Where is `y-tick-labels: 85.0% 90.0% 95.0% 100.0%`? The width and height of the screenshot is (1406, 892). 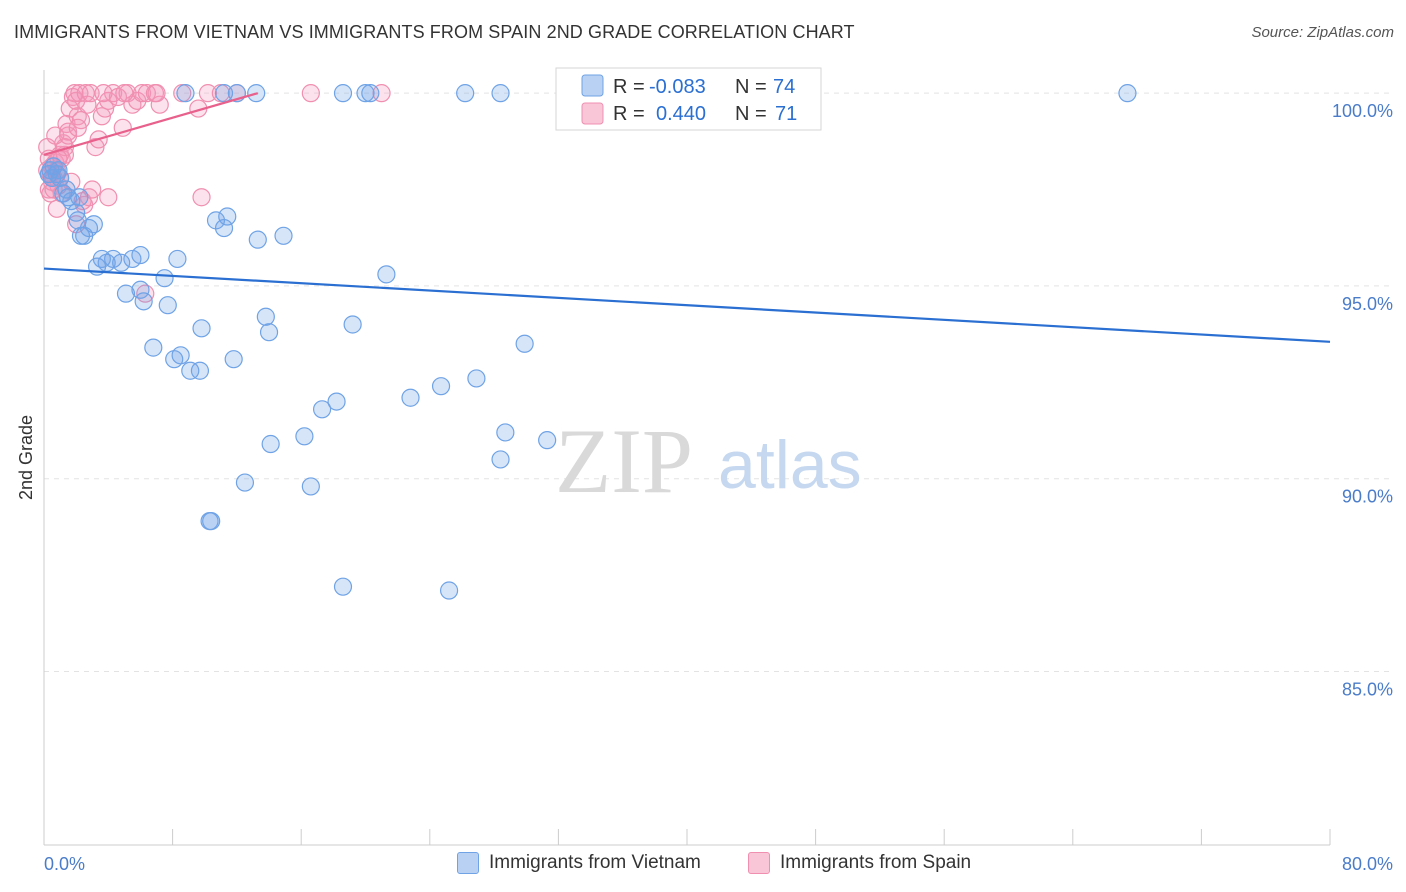
y-tick-labels: 85.0% 90.0% 95.0% 100.0% is located at coordinates (1362, 400).